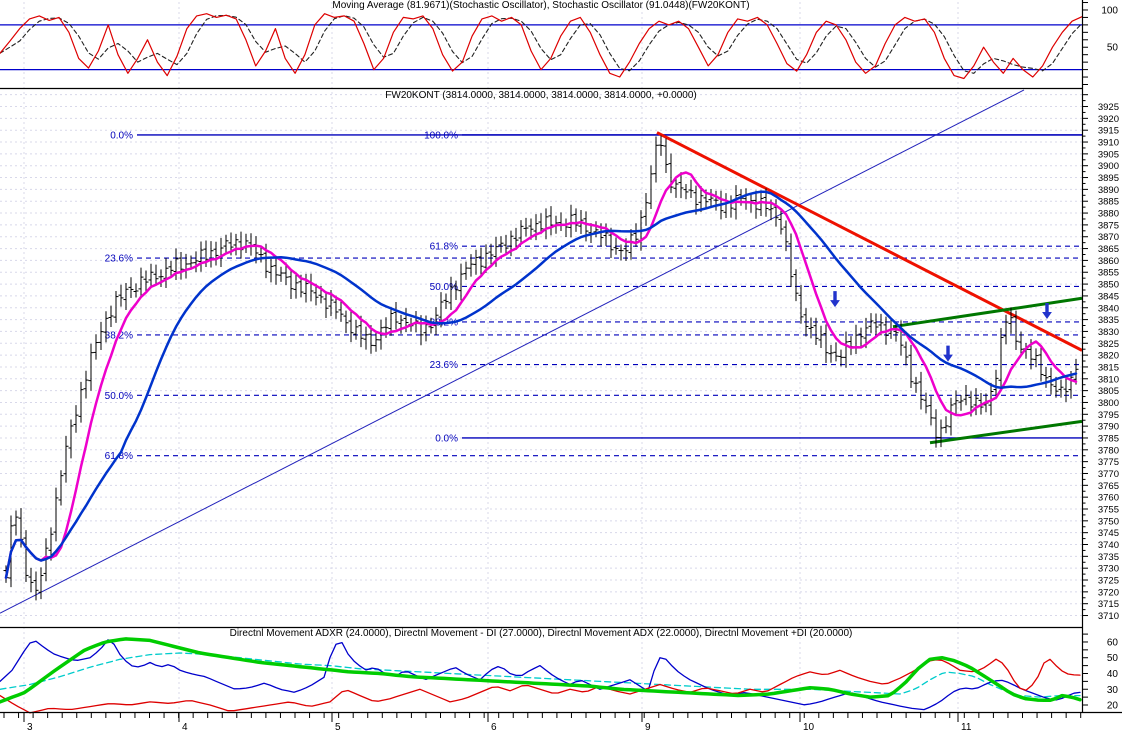 Image resolution: width=1122 pixels, height=734 pixels. What do you see at coordinates (1108, 391) in the screenshot?
I see `svg-text: 3805` at bounding box center [1108, 391].